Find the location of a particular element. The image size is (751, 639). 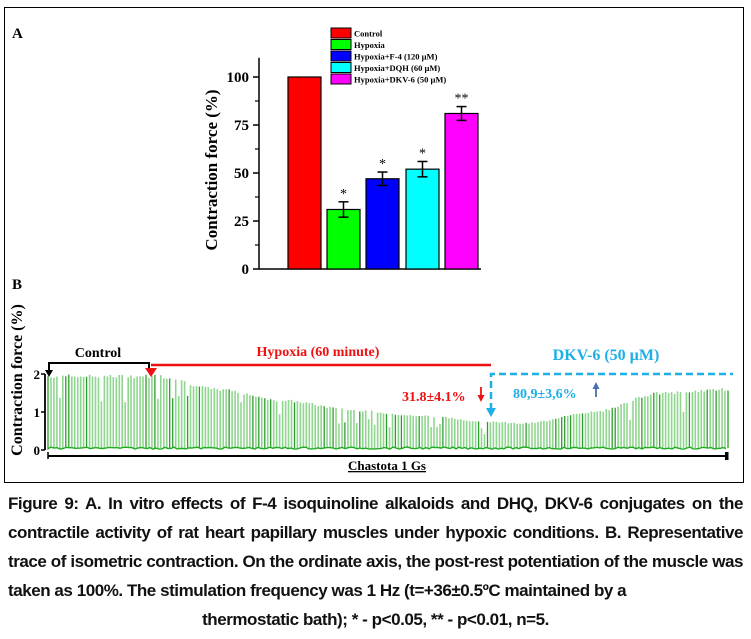

legend-label: Control is located at coordinates (368, 34).